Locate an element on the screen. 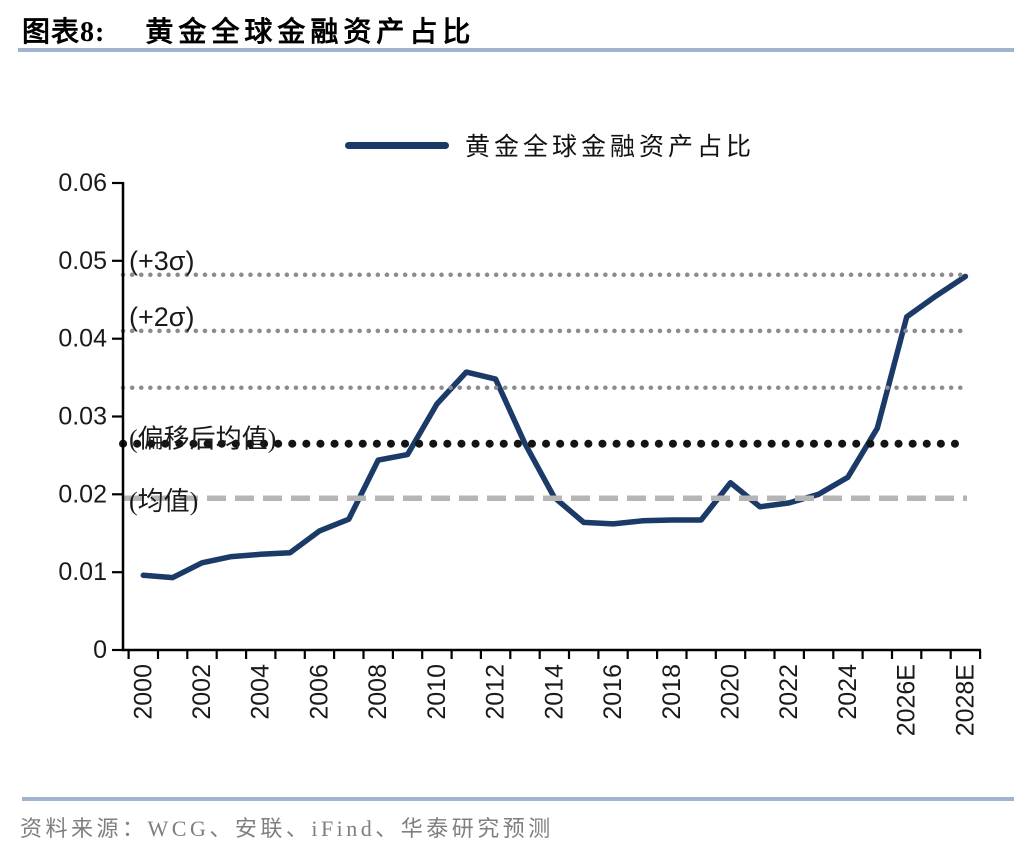 The height and width of the screenshot is (852, 1036). y-axis-label: 0.01 is located at coordinates (82, 572).